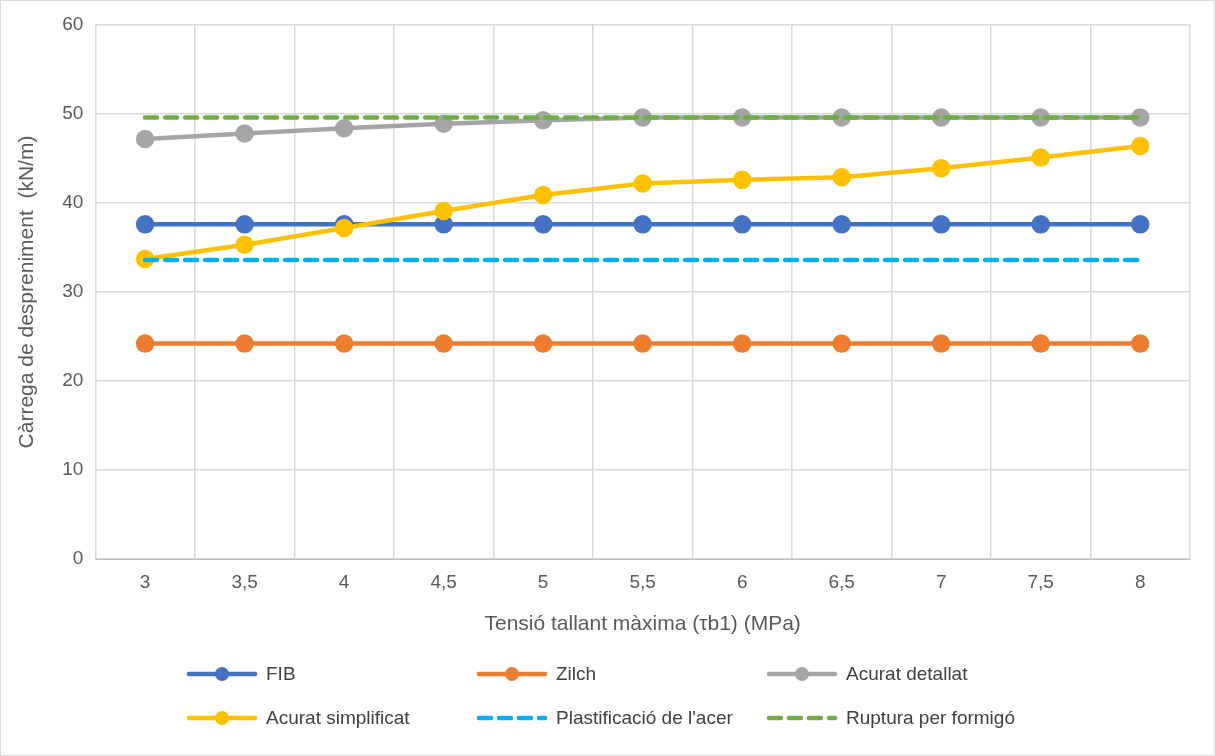  What do you see at coordinates (1040, 581) in the screenshot?
I see `x-tick-label: 7,5` at bounding box center [1040, 581].